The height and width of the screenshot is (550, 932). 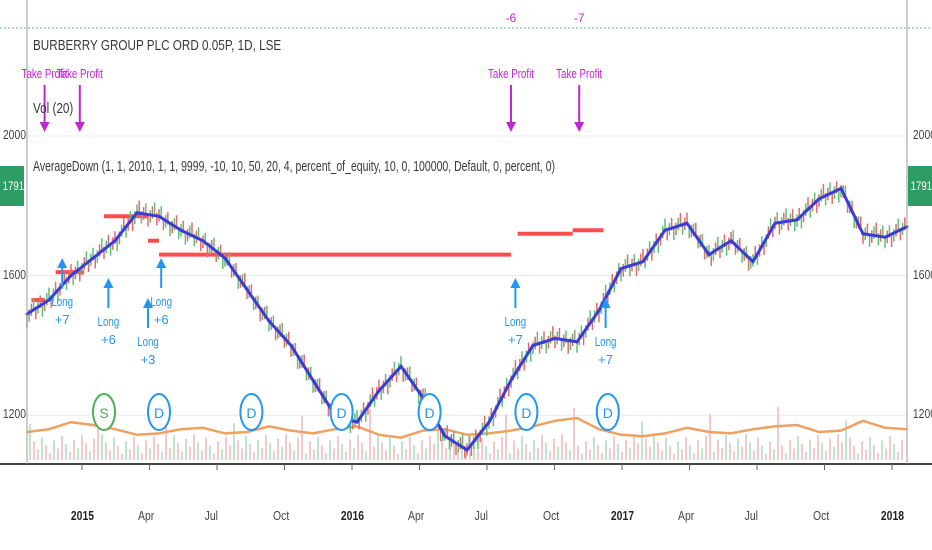 What do you see at coordinates (922, 274) in the screenshot?
I see `y-tick-label-right: 1600` at bounding box center [922, 274].